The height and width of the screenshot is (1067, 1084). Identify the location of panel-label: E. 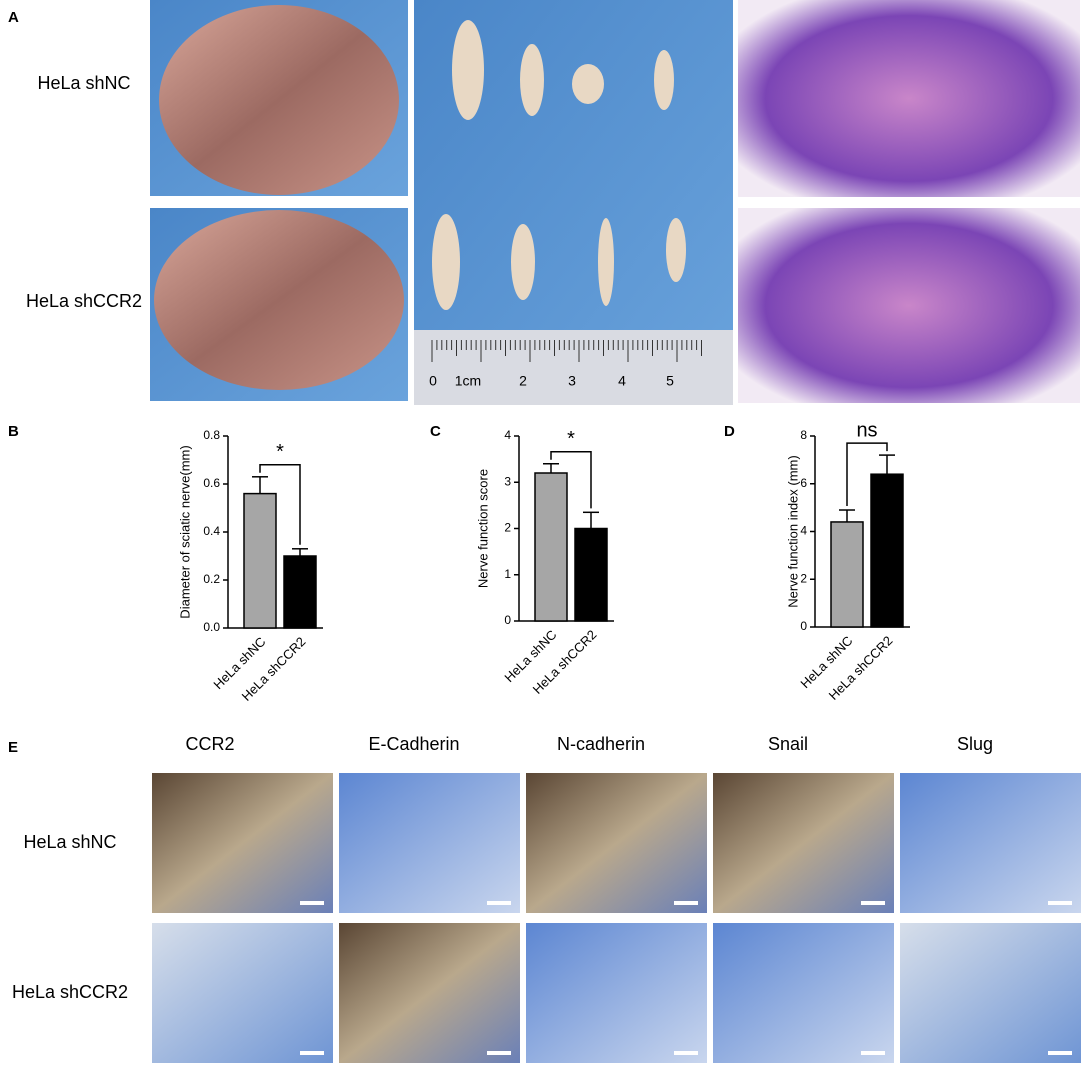
(13, 747).